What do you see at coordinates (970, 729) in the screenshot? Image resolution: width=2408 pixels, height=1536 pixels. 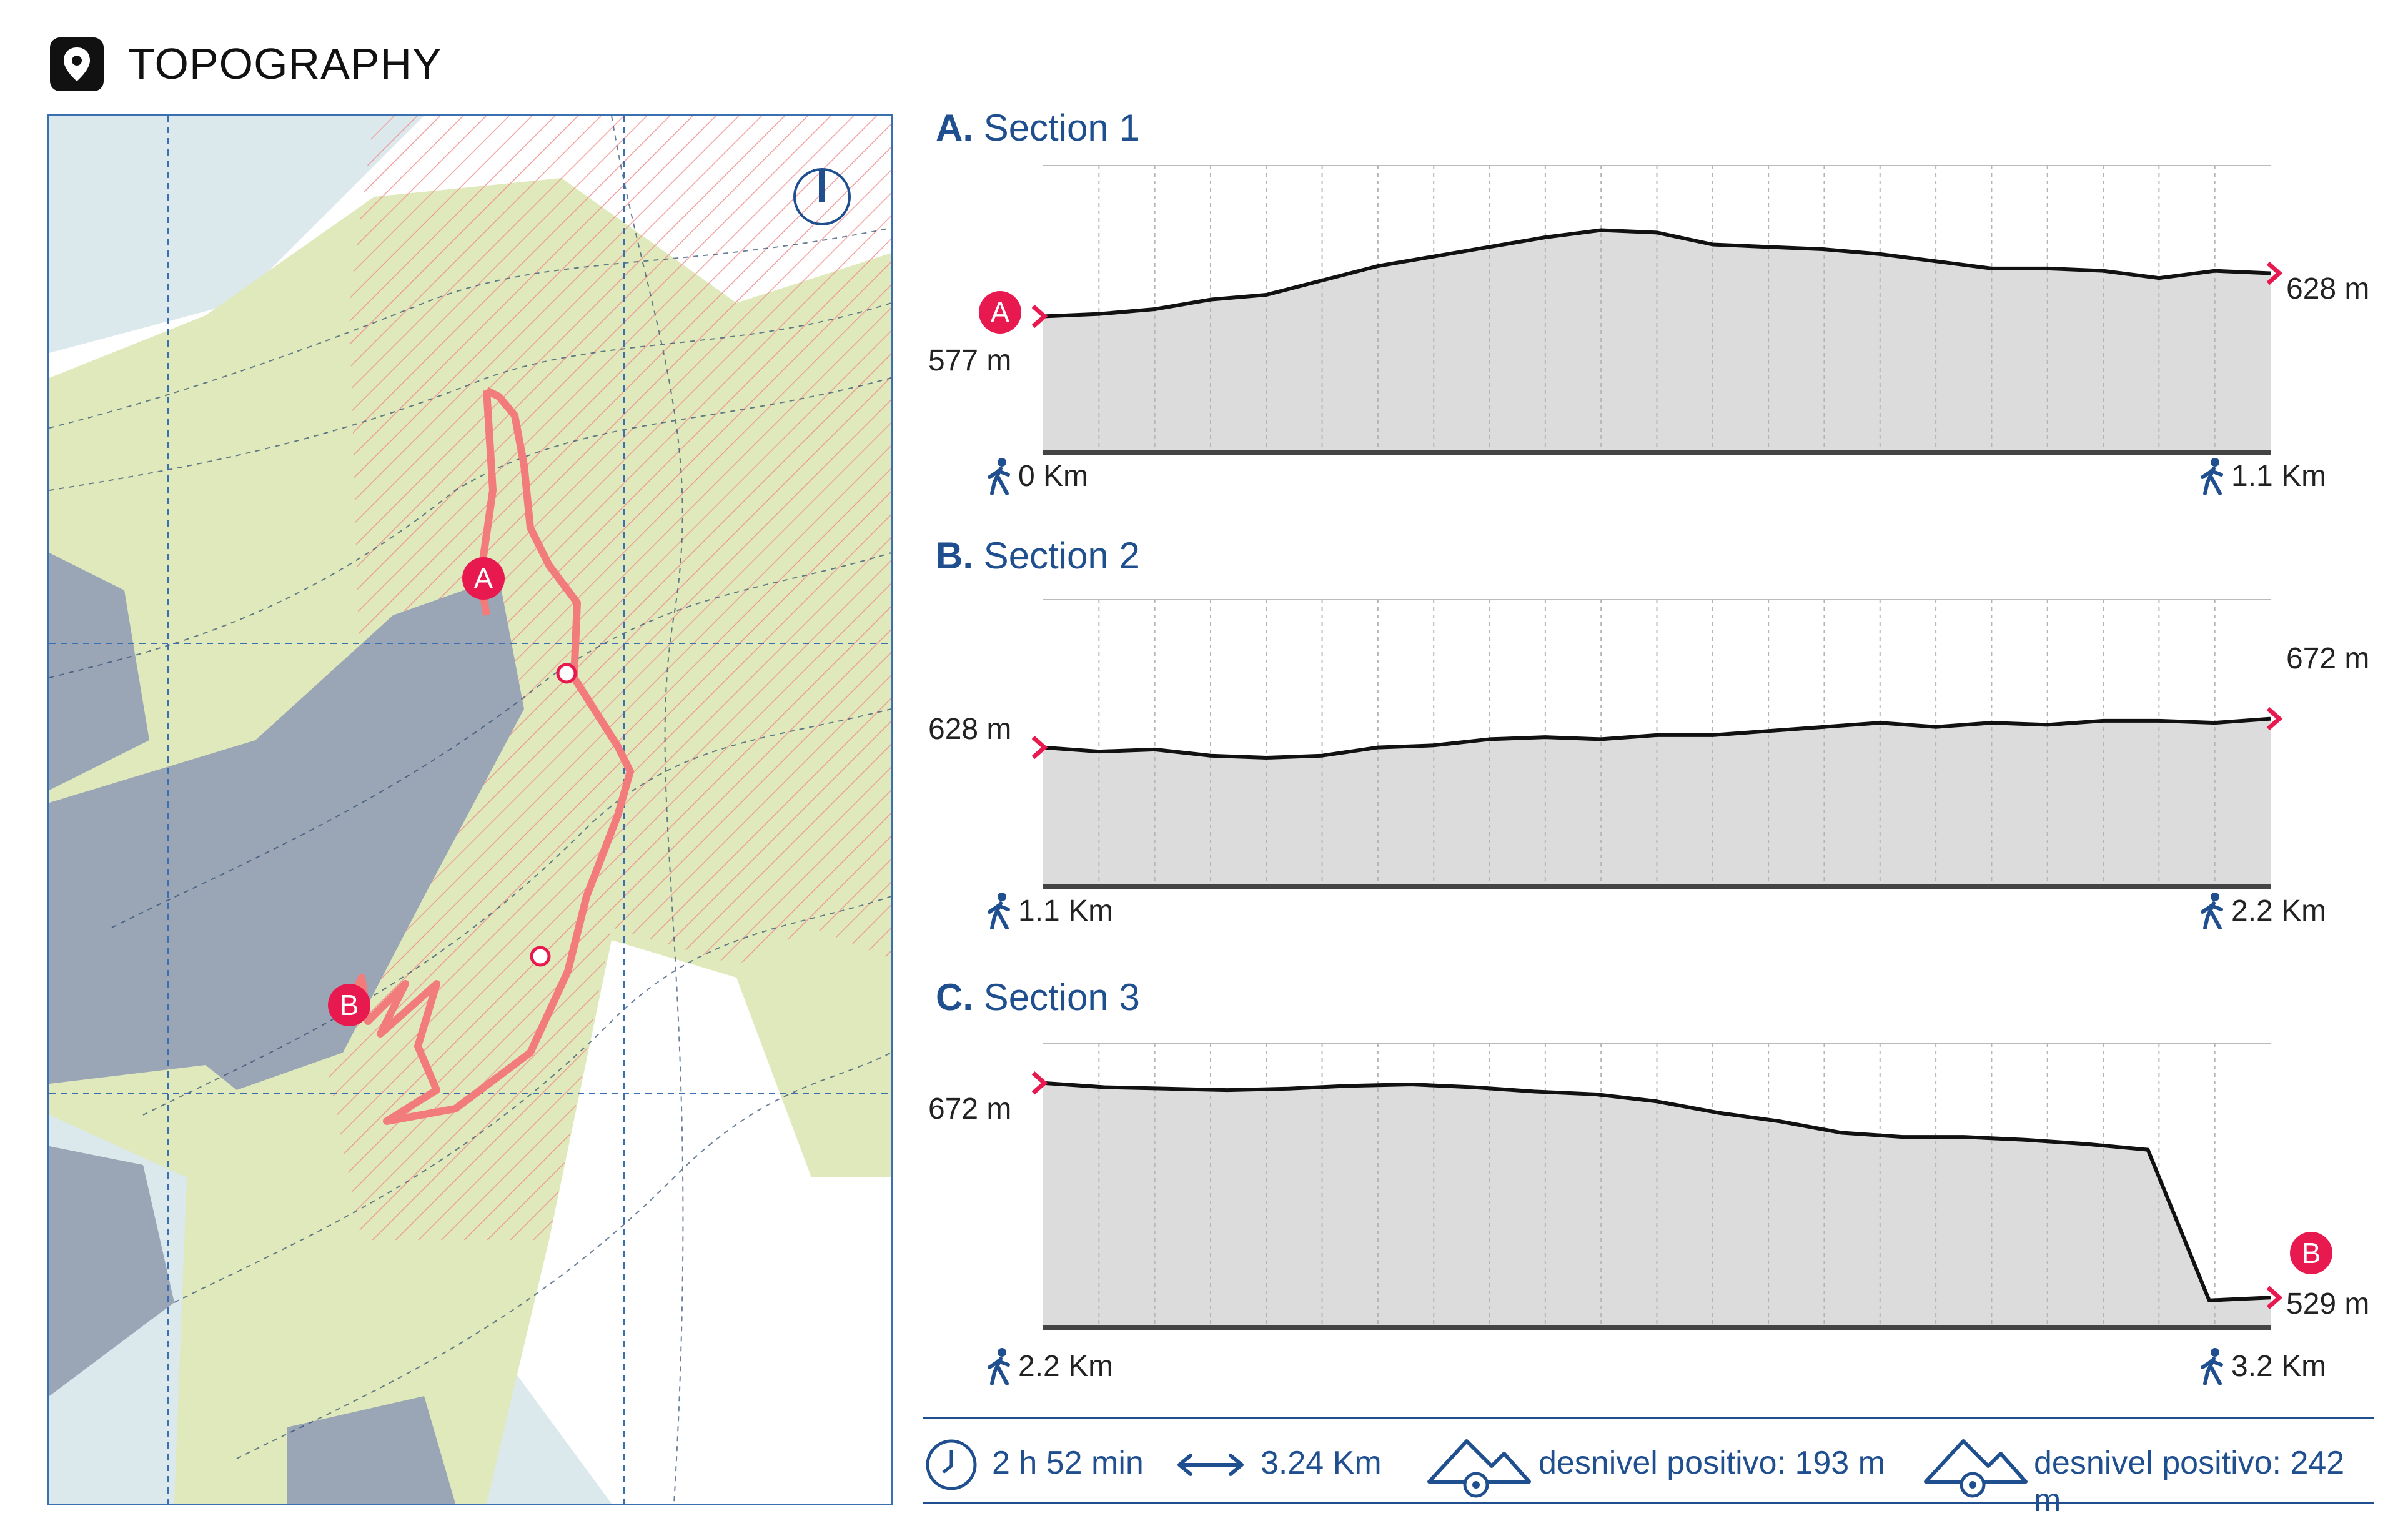 I see `section-2-start-elevation: 628 m` at bounding box center [970, 729].